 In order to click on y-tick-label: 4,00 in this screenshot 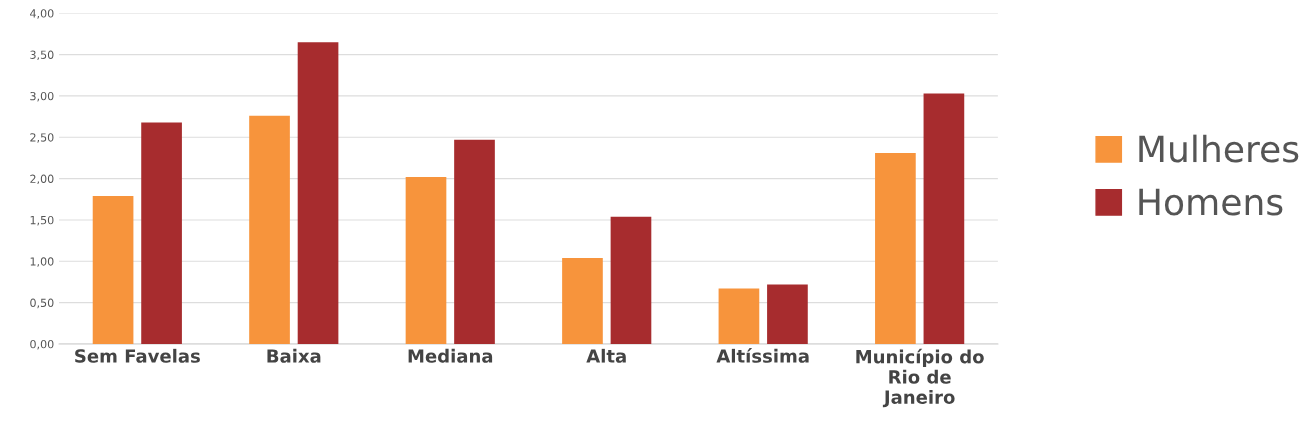, I will do `click(42, 14)`.